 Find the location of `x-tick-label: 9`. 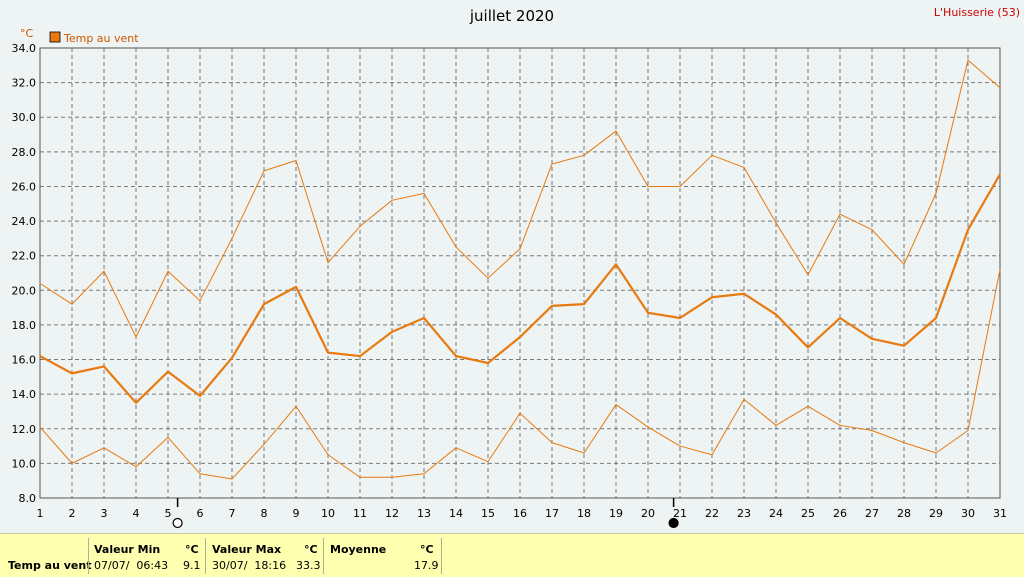

x-tick-label: 9 is located at coordinates (296, 513).